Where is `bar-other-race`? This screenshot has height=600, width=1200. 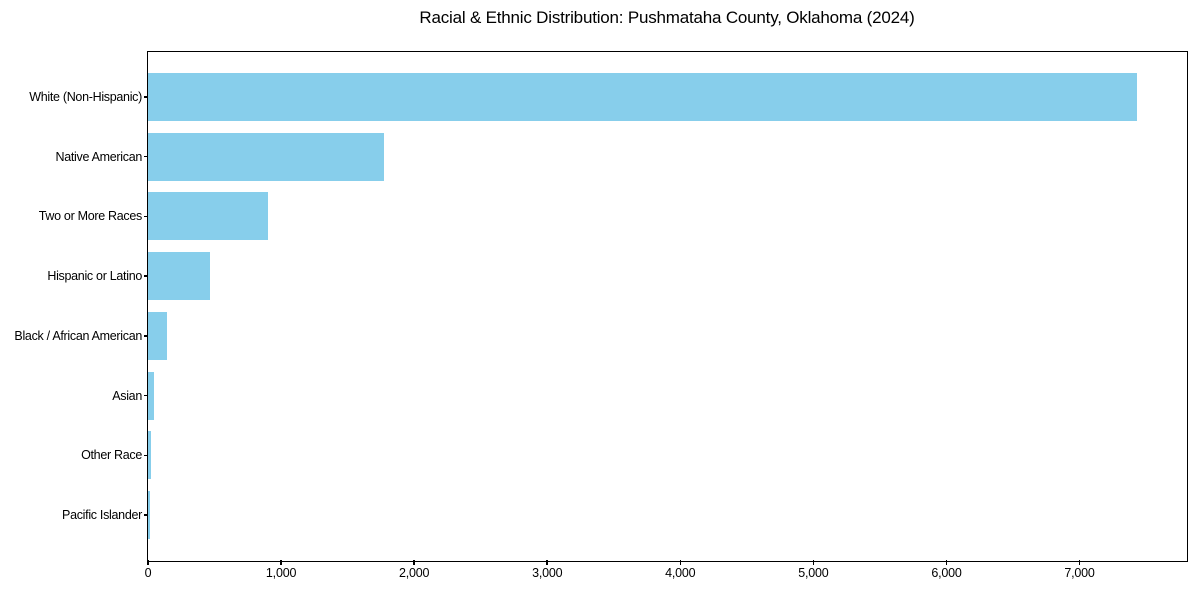 bar-other-race is located at coordinates (149, 455).